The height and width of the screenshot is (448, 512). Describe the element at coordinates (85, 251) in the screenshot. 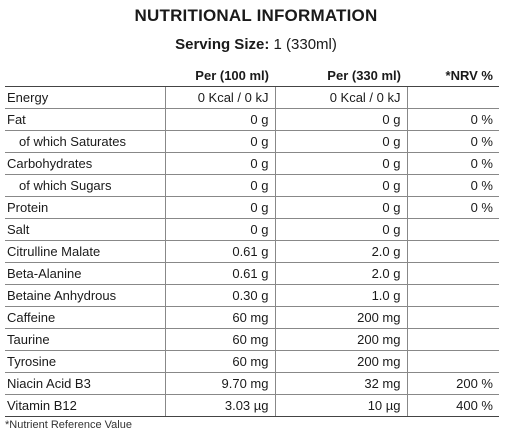

I see `nutrient-name: Citrulline Malate` at that location.